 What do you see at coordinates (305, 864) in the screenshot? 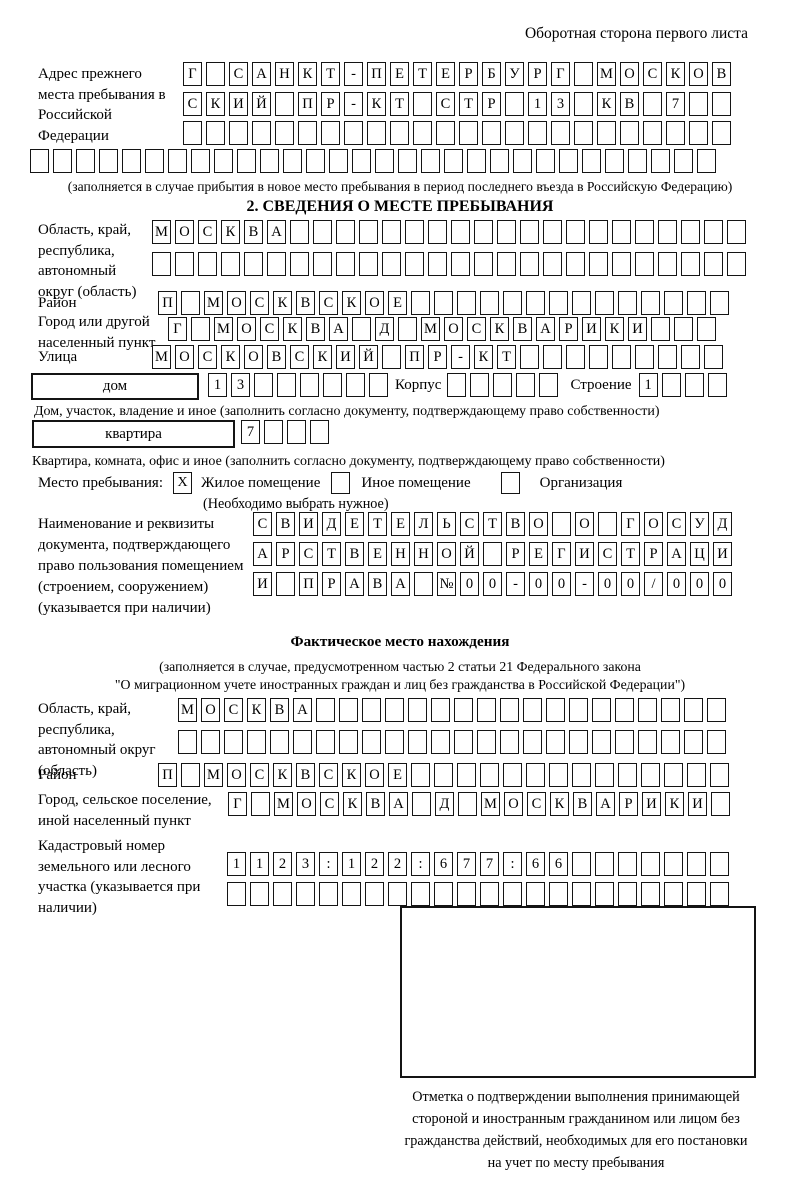
I see `char-cell: 3` at bounding box center [305, 864].